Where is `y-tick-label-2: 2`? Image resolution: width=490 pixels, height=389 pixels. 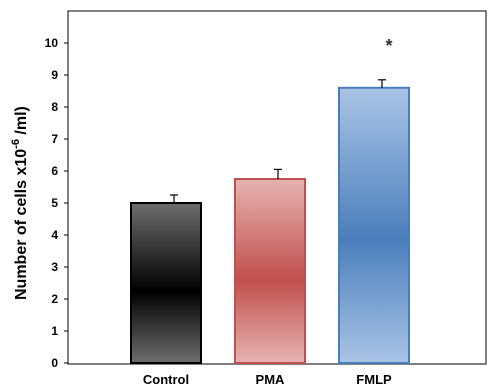 y-tick-label-2: 2 is located at coordinates (54, 299).